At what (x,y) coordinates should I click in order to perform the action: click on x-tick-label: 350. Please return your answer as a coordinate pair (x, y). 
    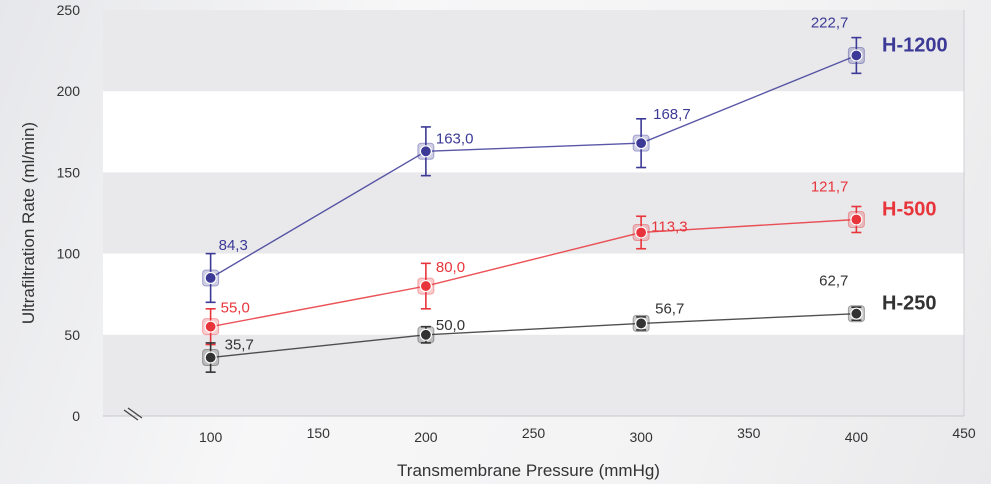
    Looking at the image, I should click on (749, 433).